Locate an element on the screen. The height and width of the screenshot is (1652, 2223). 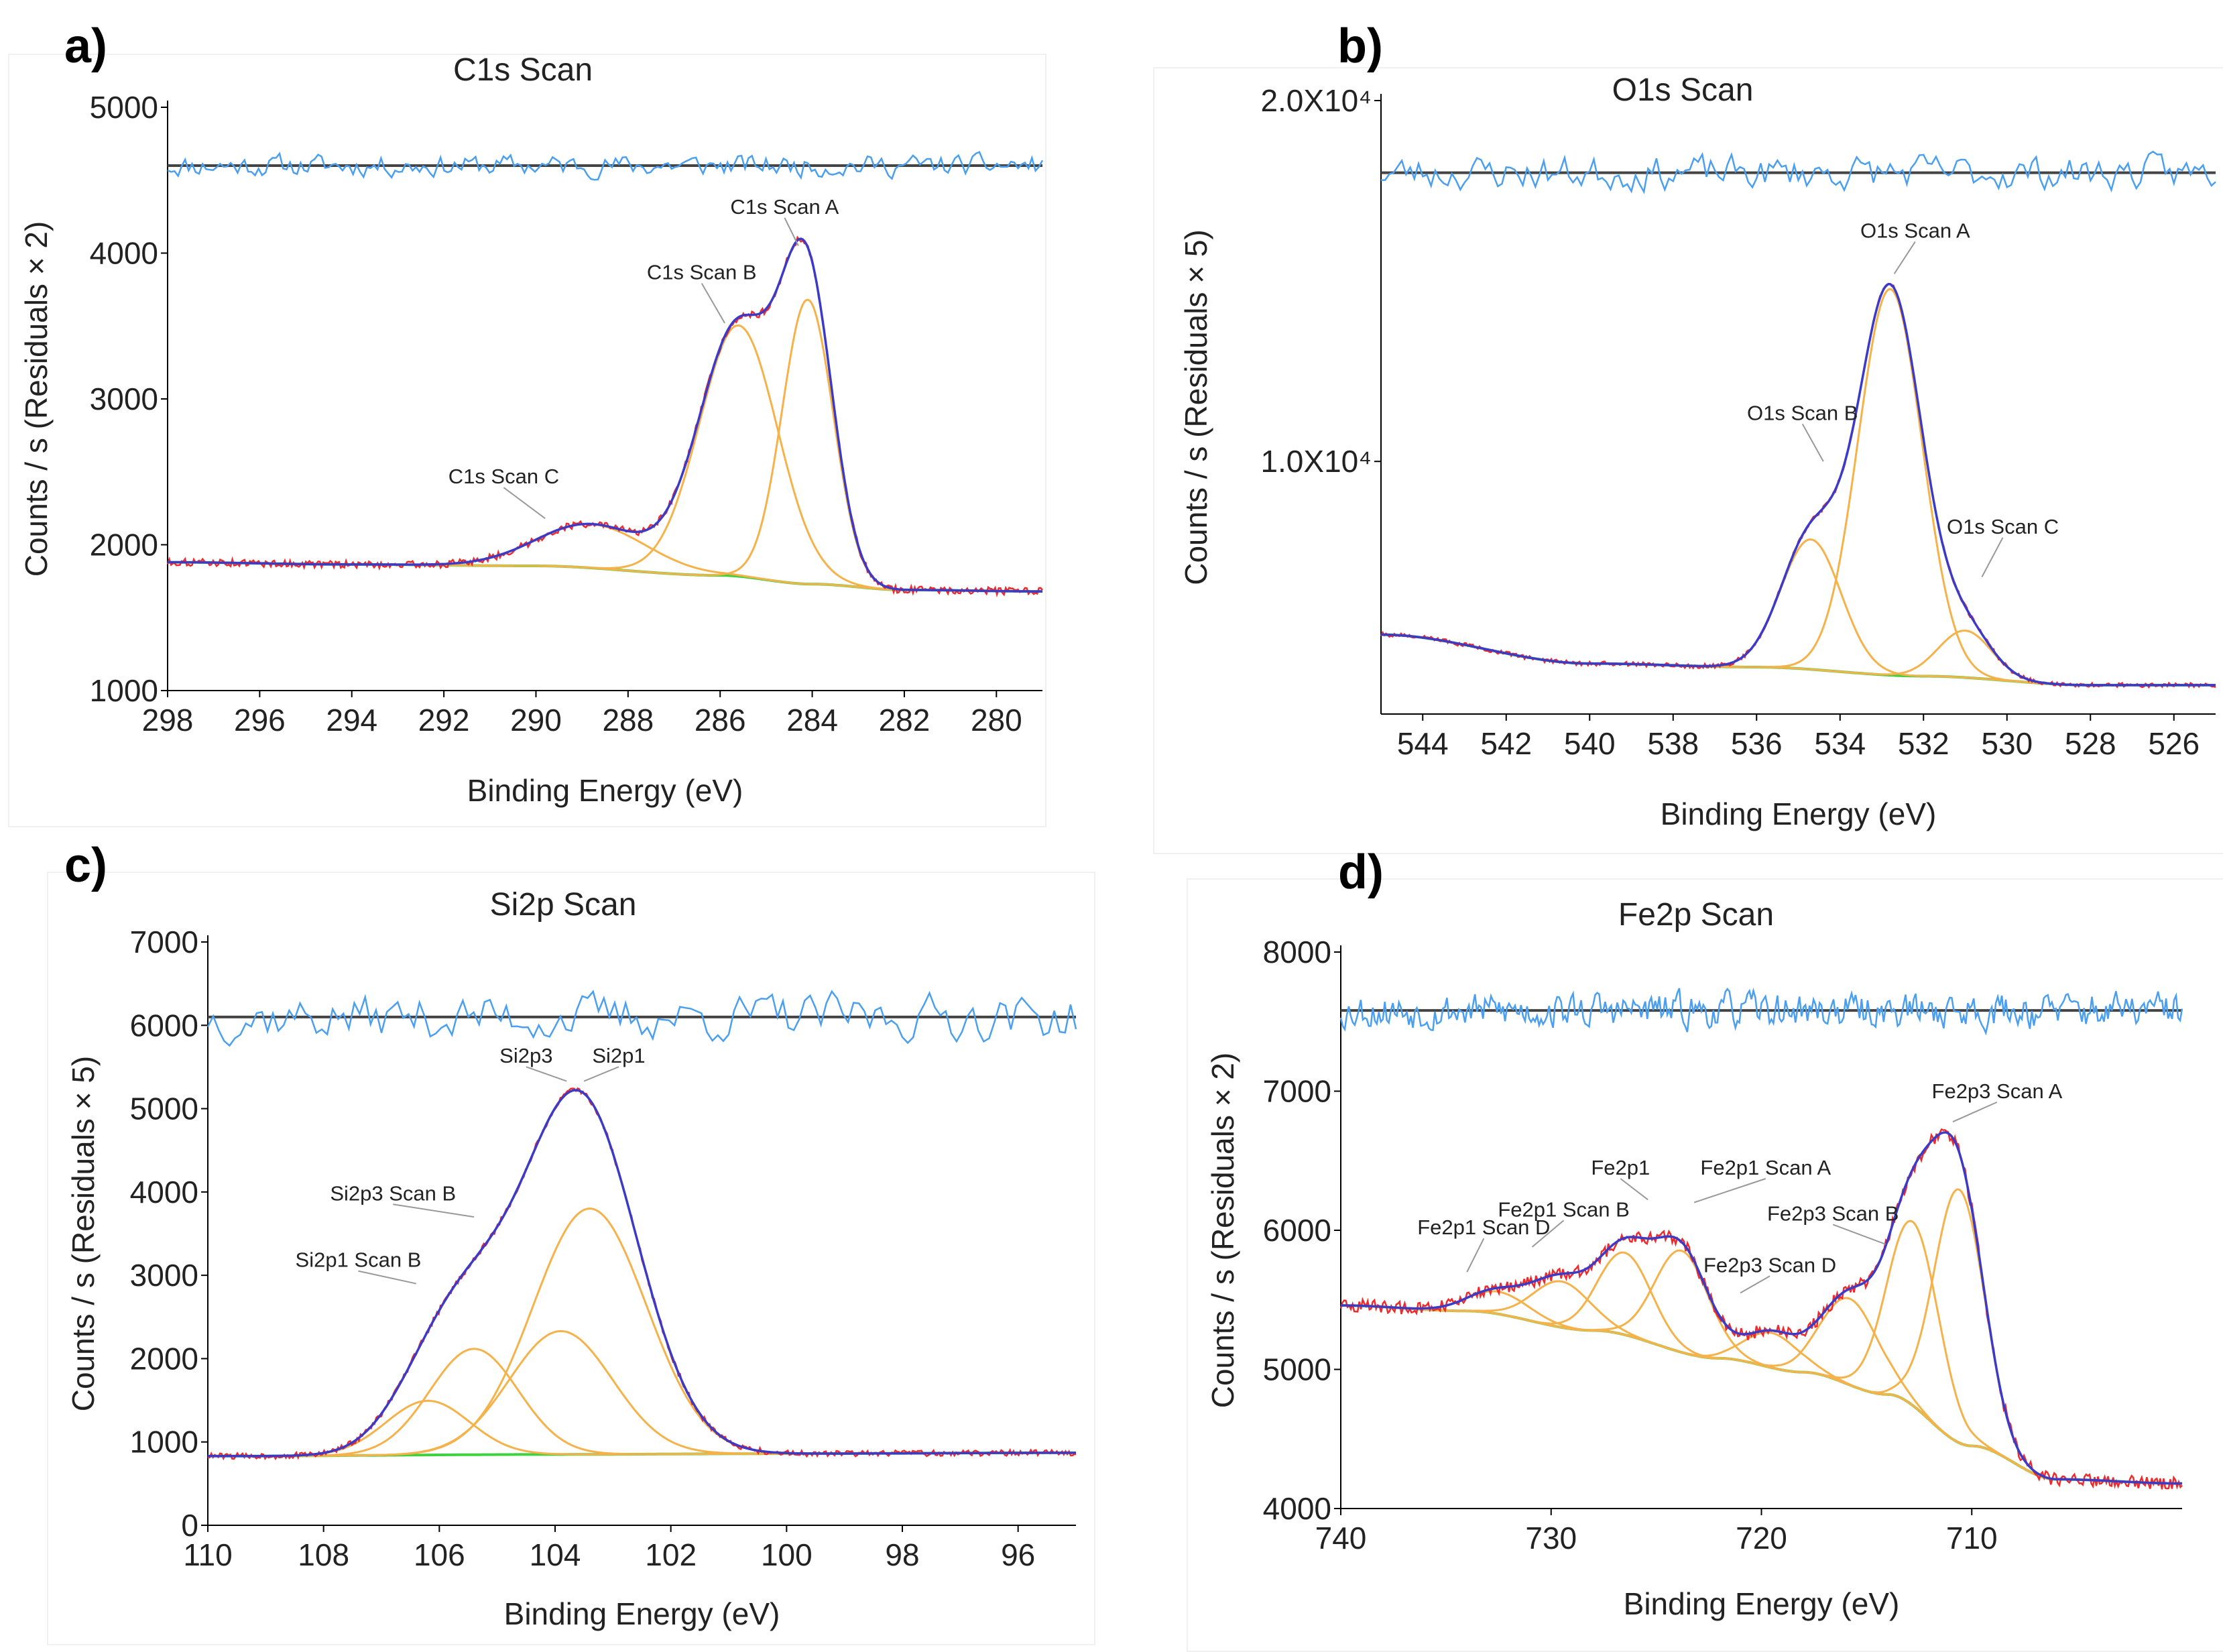
x-tick-label: 284 is located at coordinates (812, 720).